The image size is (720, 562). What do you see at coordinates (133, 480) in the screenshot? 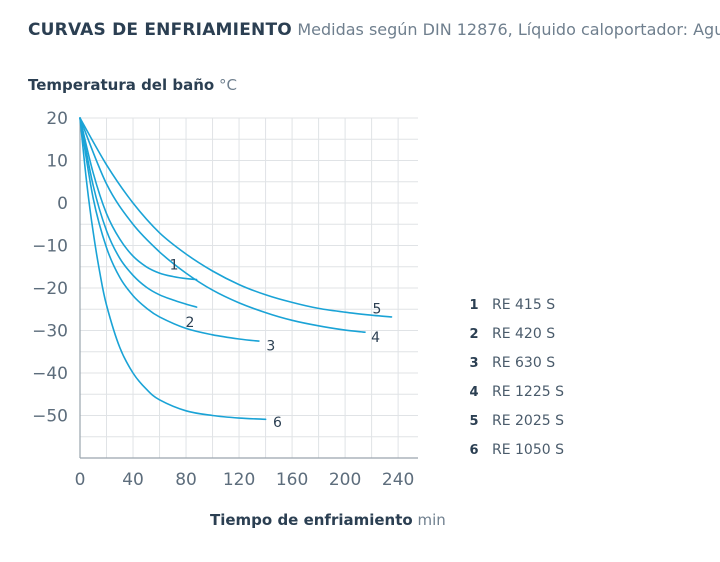
I see `x-tick-label: 40` at bounding box center [133, 480].